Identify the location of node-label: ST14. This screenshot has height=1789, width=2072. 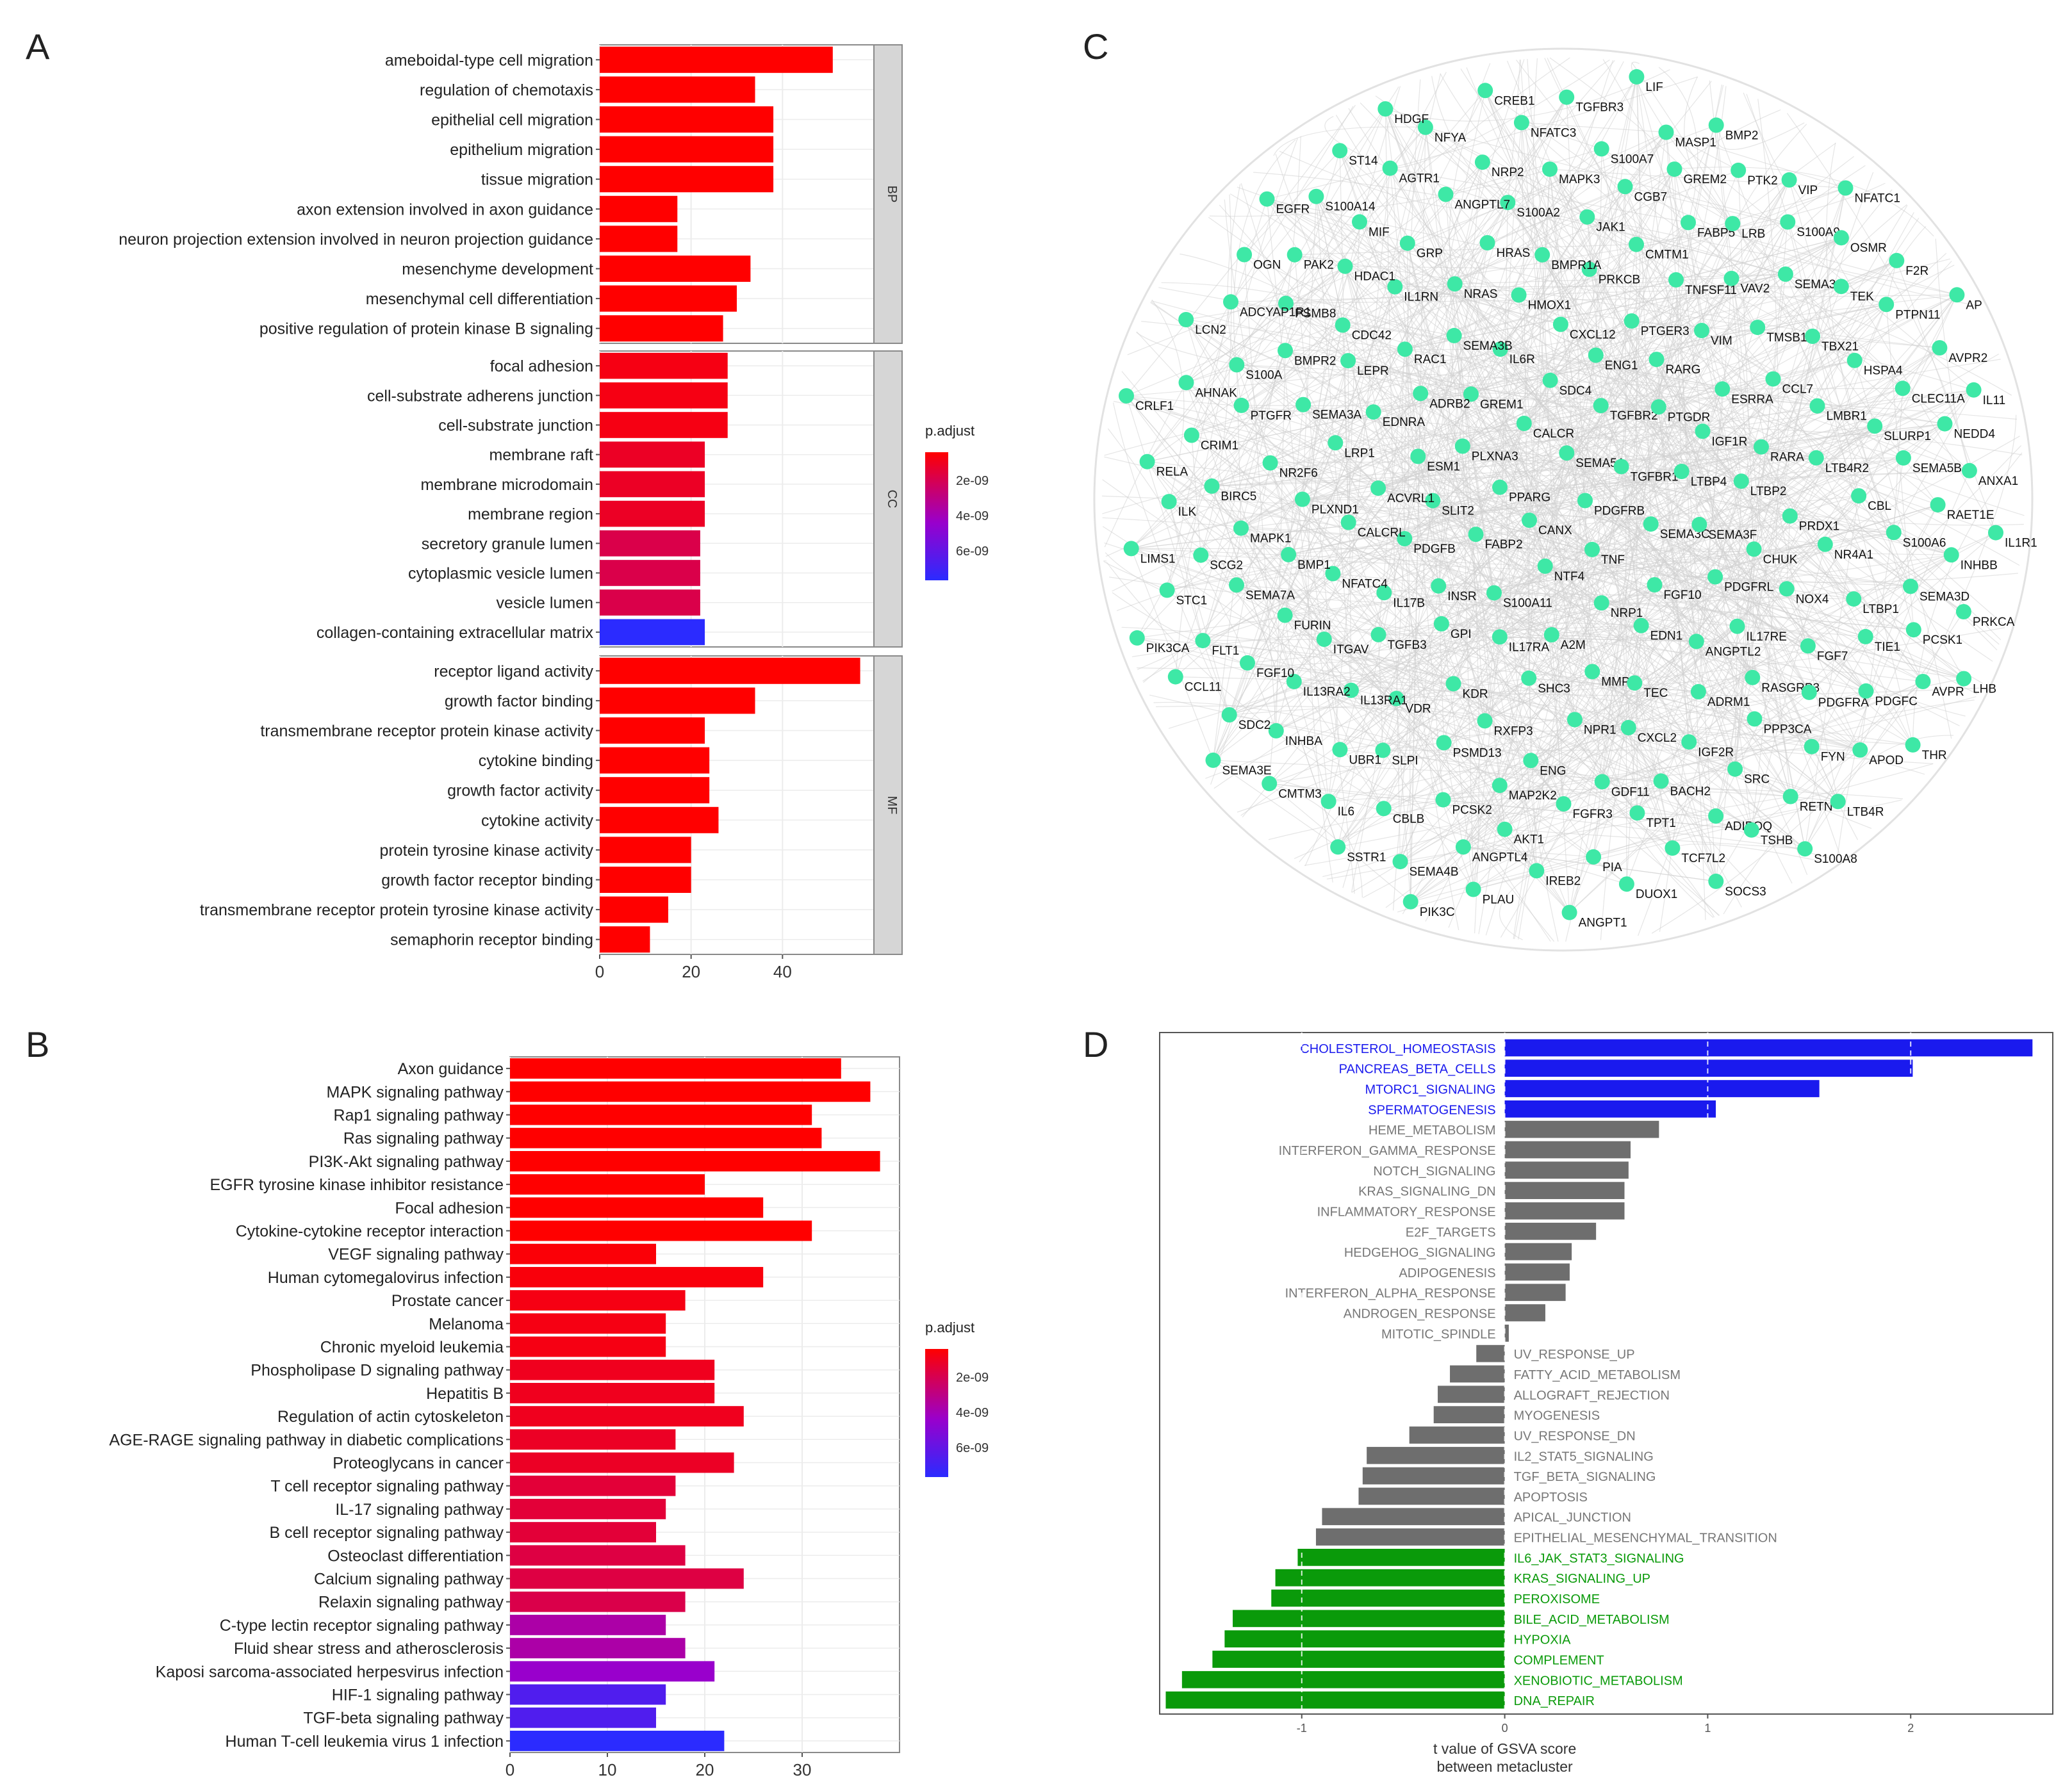
(1363, 161).